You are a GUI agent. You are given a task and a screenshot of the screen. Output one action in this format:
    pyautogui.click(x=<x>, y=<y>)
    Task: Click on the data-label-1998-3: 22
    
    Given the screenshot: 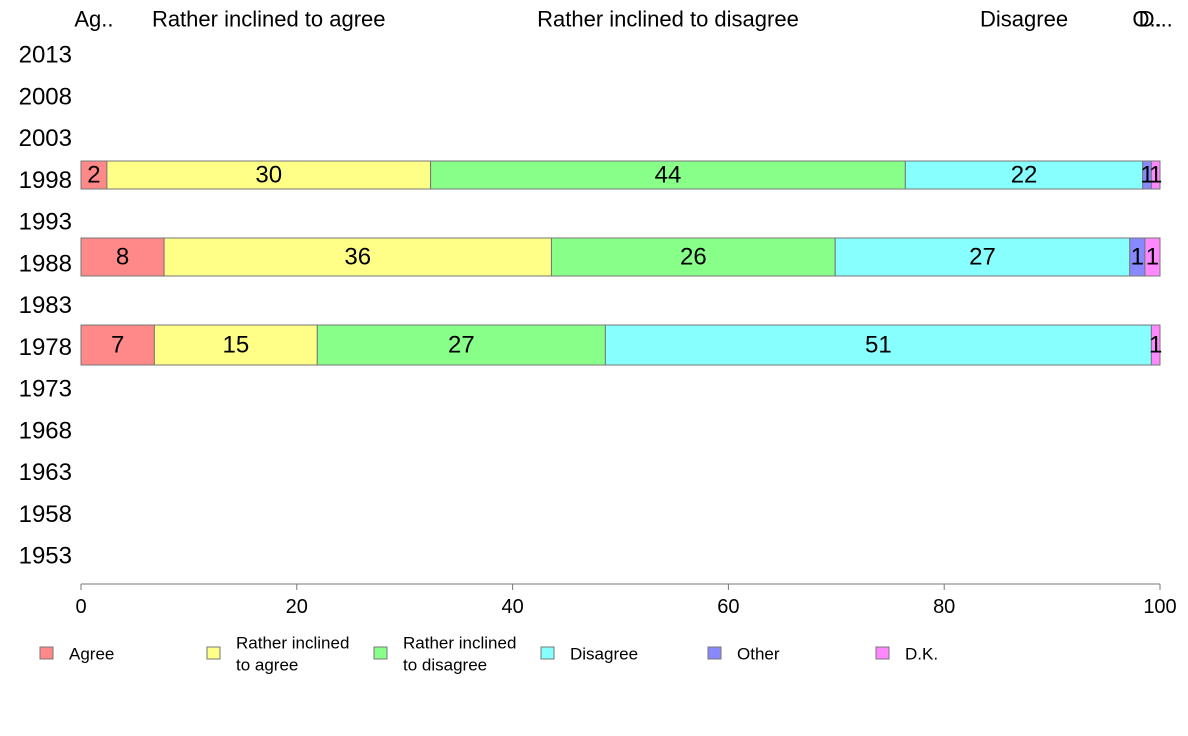 What is the action you would take?
    pyautogui.click(x=1024, y=175)
    